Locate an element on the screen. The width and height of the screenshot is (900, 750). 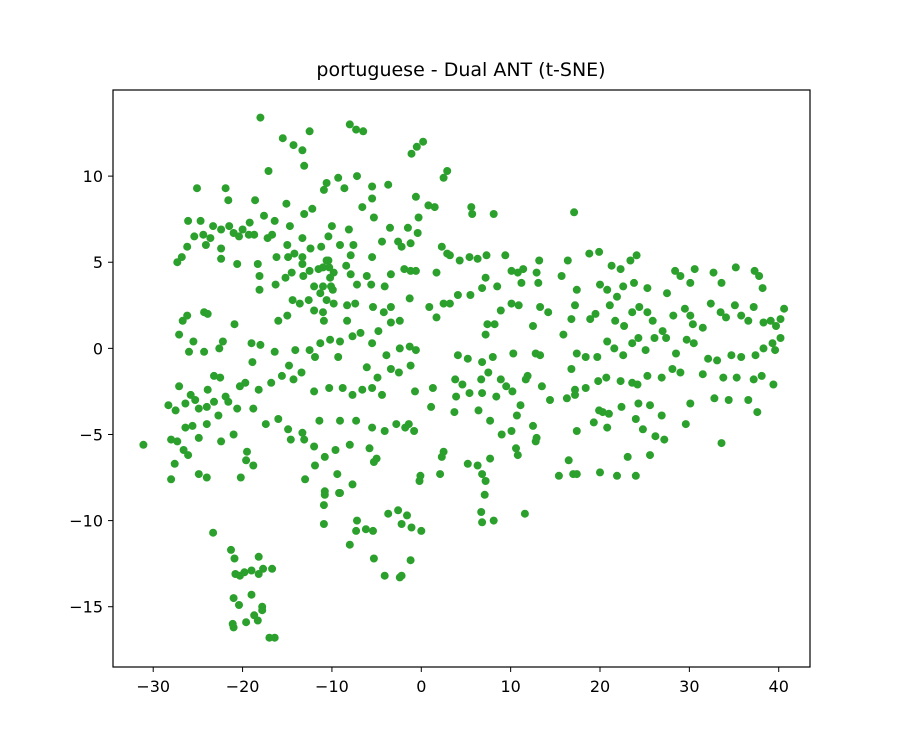
y-axis-ticks: −15 −10 −5 0 5 10 is located at coordinates (91, 392).